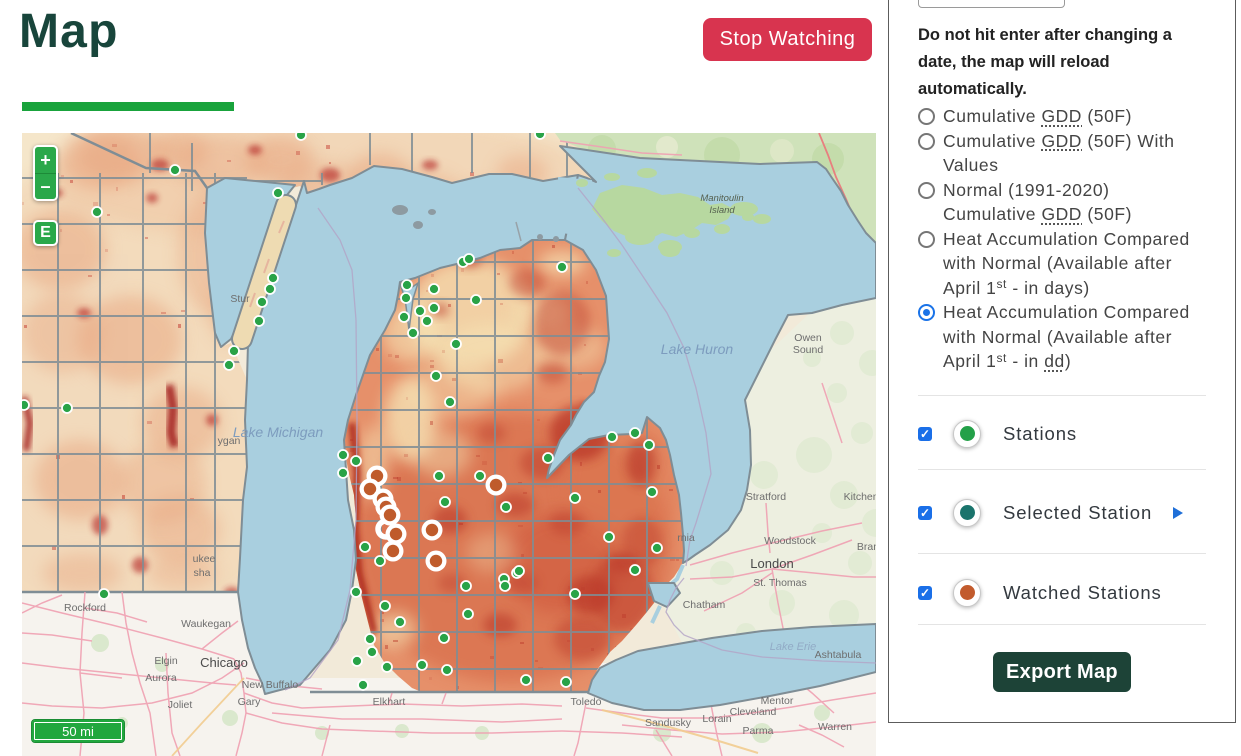 This screenshot has height=756, width=1241. What do you see at coordinates (704, 605) in the screenshot?
I see `svg-text: Chatham` at bounding box center [704, 605].